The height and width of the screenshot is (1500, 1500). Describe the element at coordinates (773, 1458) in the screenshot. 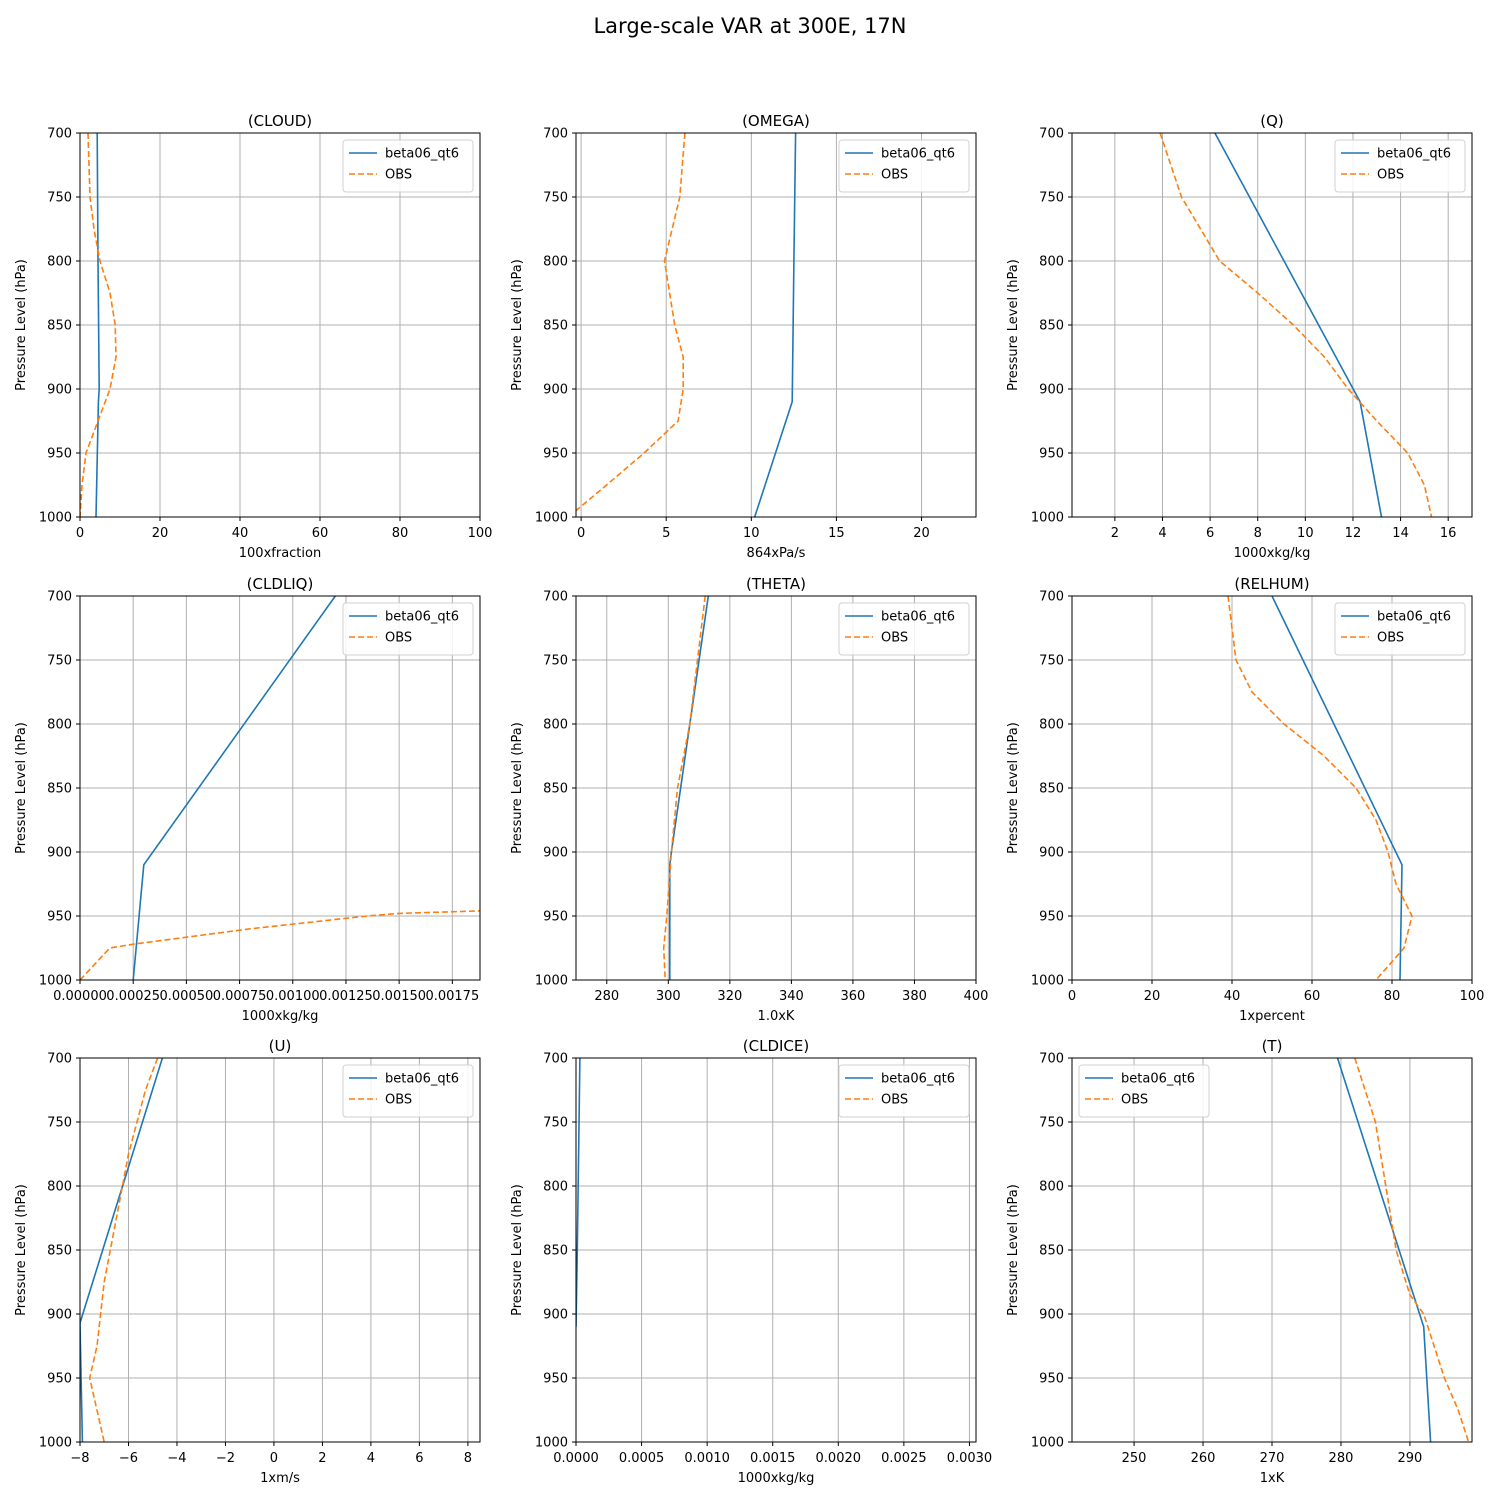

I see `x-tick-label: 0.0015` at that location.